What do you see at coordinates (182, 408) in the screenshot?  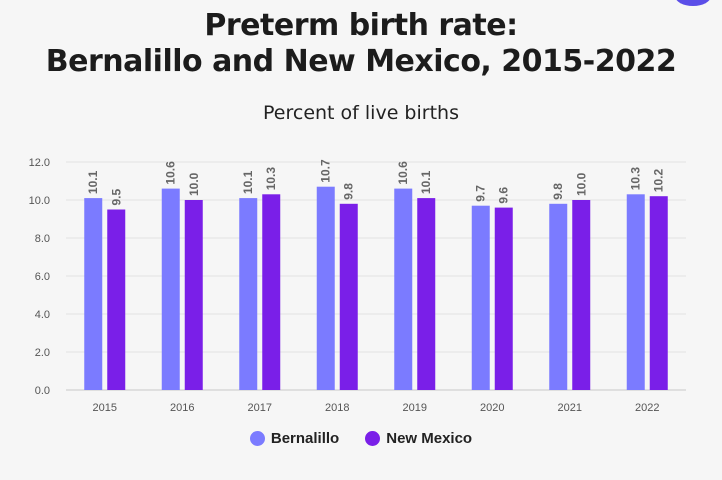 I see `x-tick-label: 2016` at bounding box center [182, 408].